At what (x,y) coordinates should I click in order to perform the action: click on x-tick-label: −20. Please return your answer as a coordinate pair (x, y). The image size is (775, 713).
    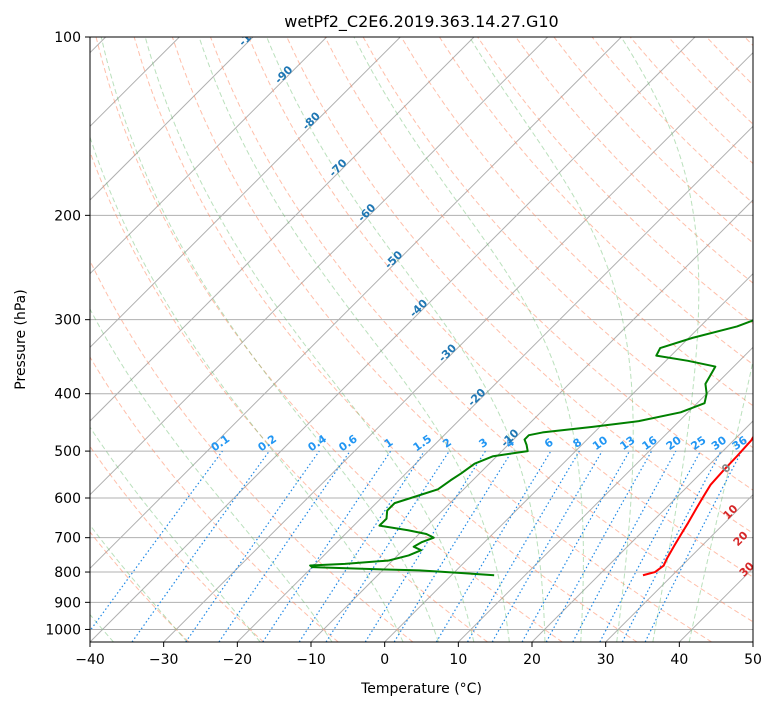
    Looking at the image, I should click on (238, 660).